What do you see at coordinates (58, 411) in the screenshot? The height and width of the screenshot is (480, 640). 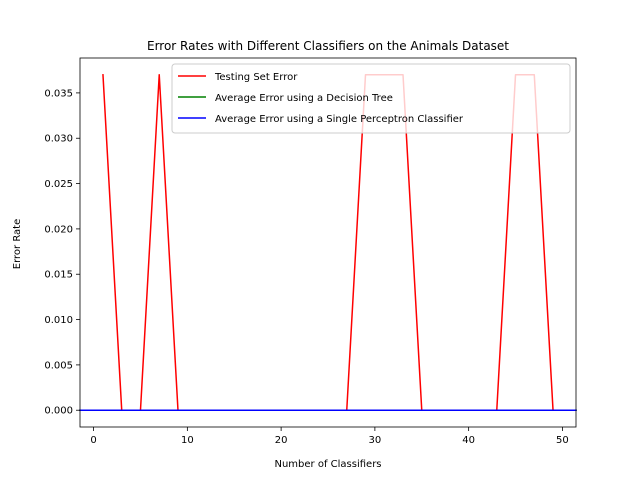 I see `y-tick-label: 0.000` at bounding box center [58, 411].